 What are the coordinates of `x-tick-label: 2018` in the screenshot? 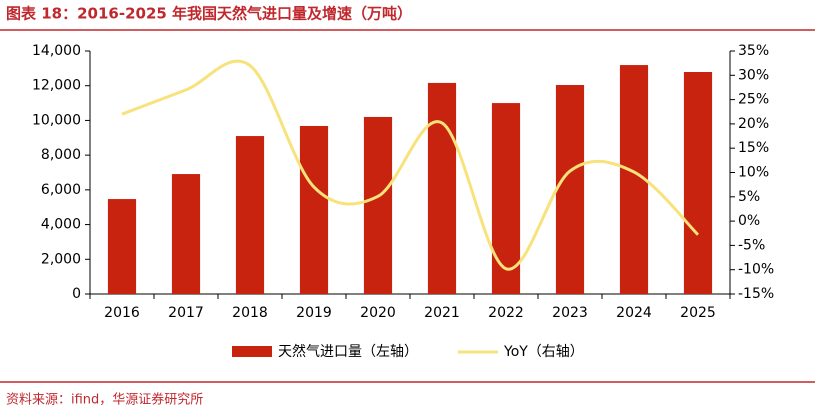 It's located at (250, 313).